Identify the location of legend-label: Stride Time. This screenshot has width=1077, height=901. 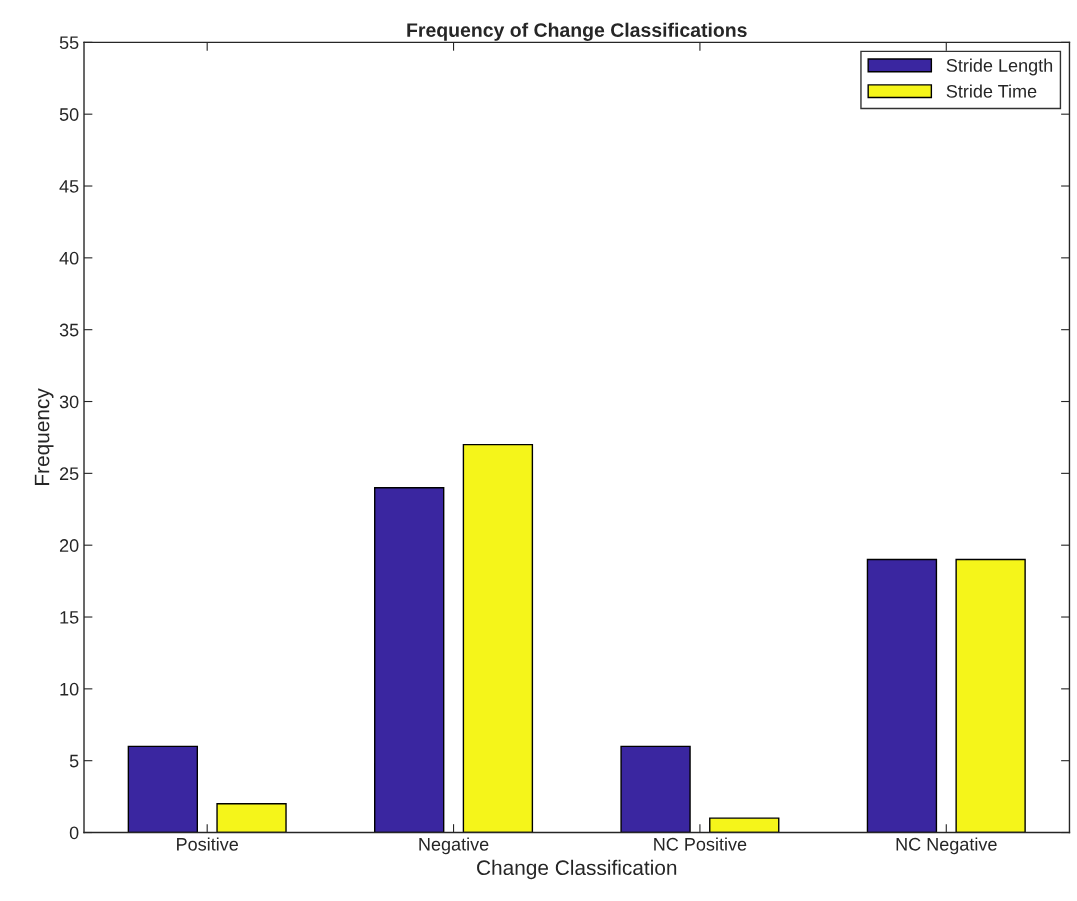
(991, 91).